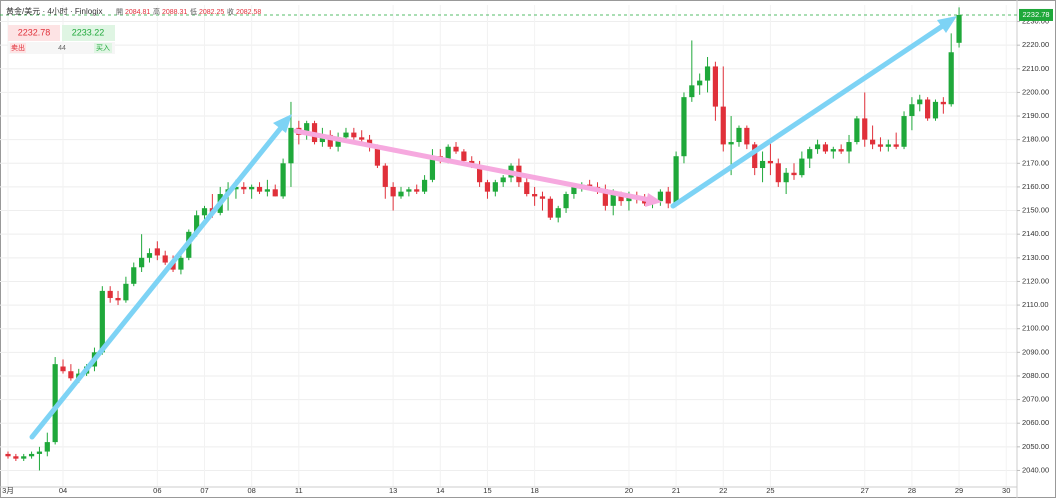  What do you see at coordinates (63, 490) in the screenshot?
I see `x-tick-label: 04` at bounding box center [63, 490].